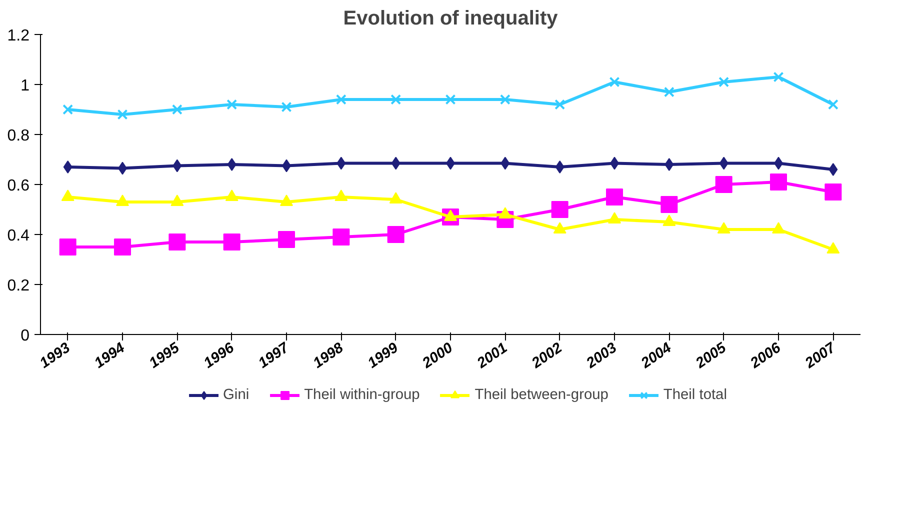 This screenshot has height=508, width=907. I want to click on legend-label: Gini, so click(236, 395).